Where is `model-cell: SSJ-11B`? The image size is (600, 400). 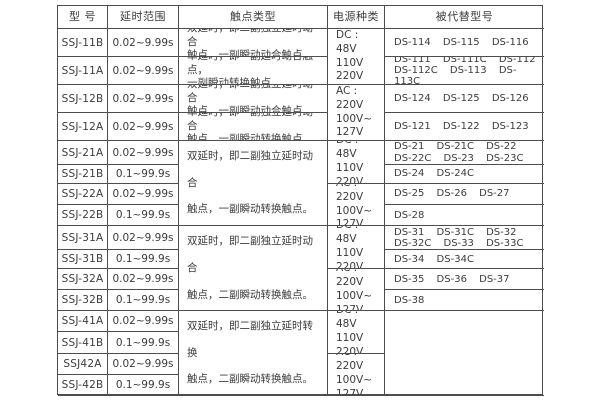
model-cell: SSJ-11B is located at coordinates (83, 43).